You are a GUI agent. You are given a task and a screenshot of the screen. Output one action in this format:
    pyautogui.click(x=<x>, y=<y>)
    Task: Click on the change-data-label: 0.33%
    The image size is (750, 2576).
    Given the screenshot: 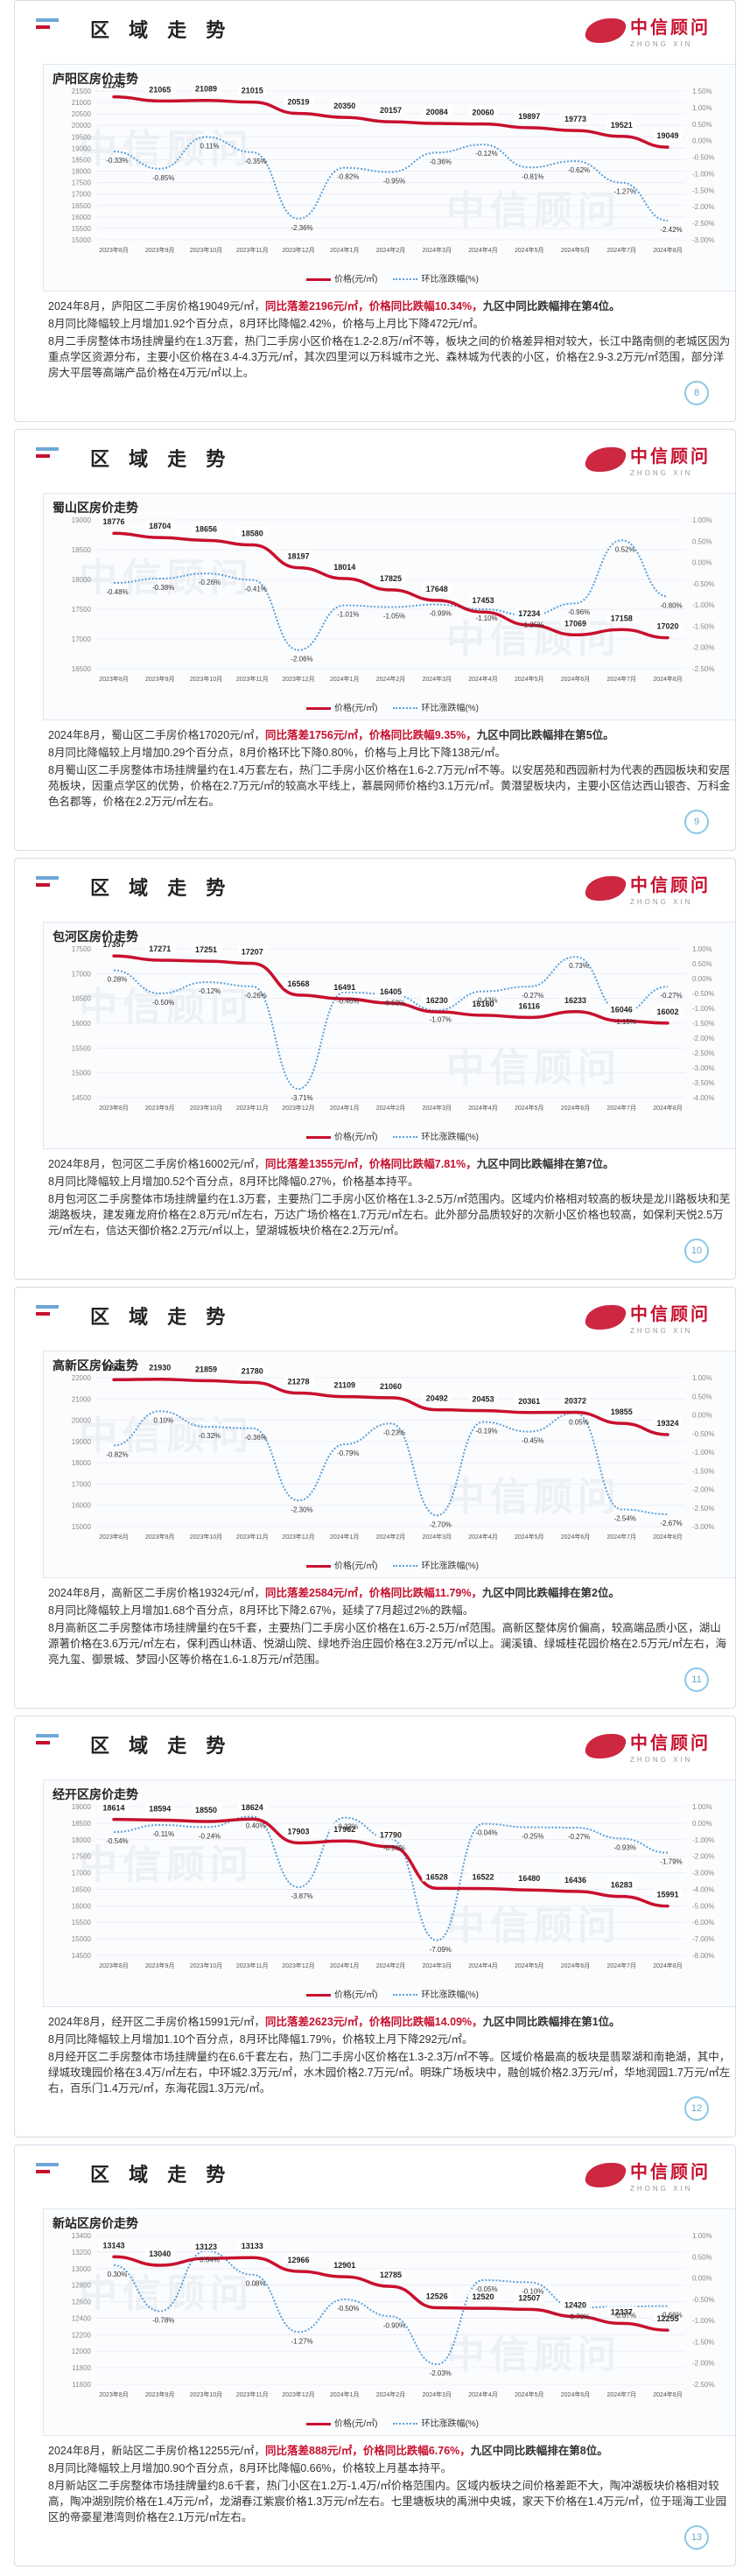 What is the action you would take?
    pyautogui.click(x=348, y=1827)
    